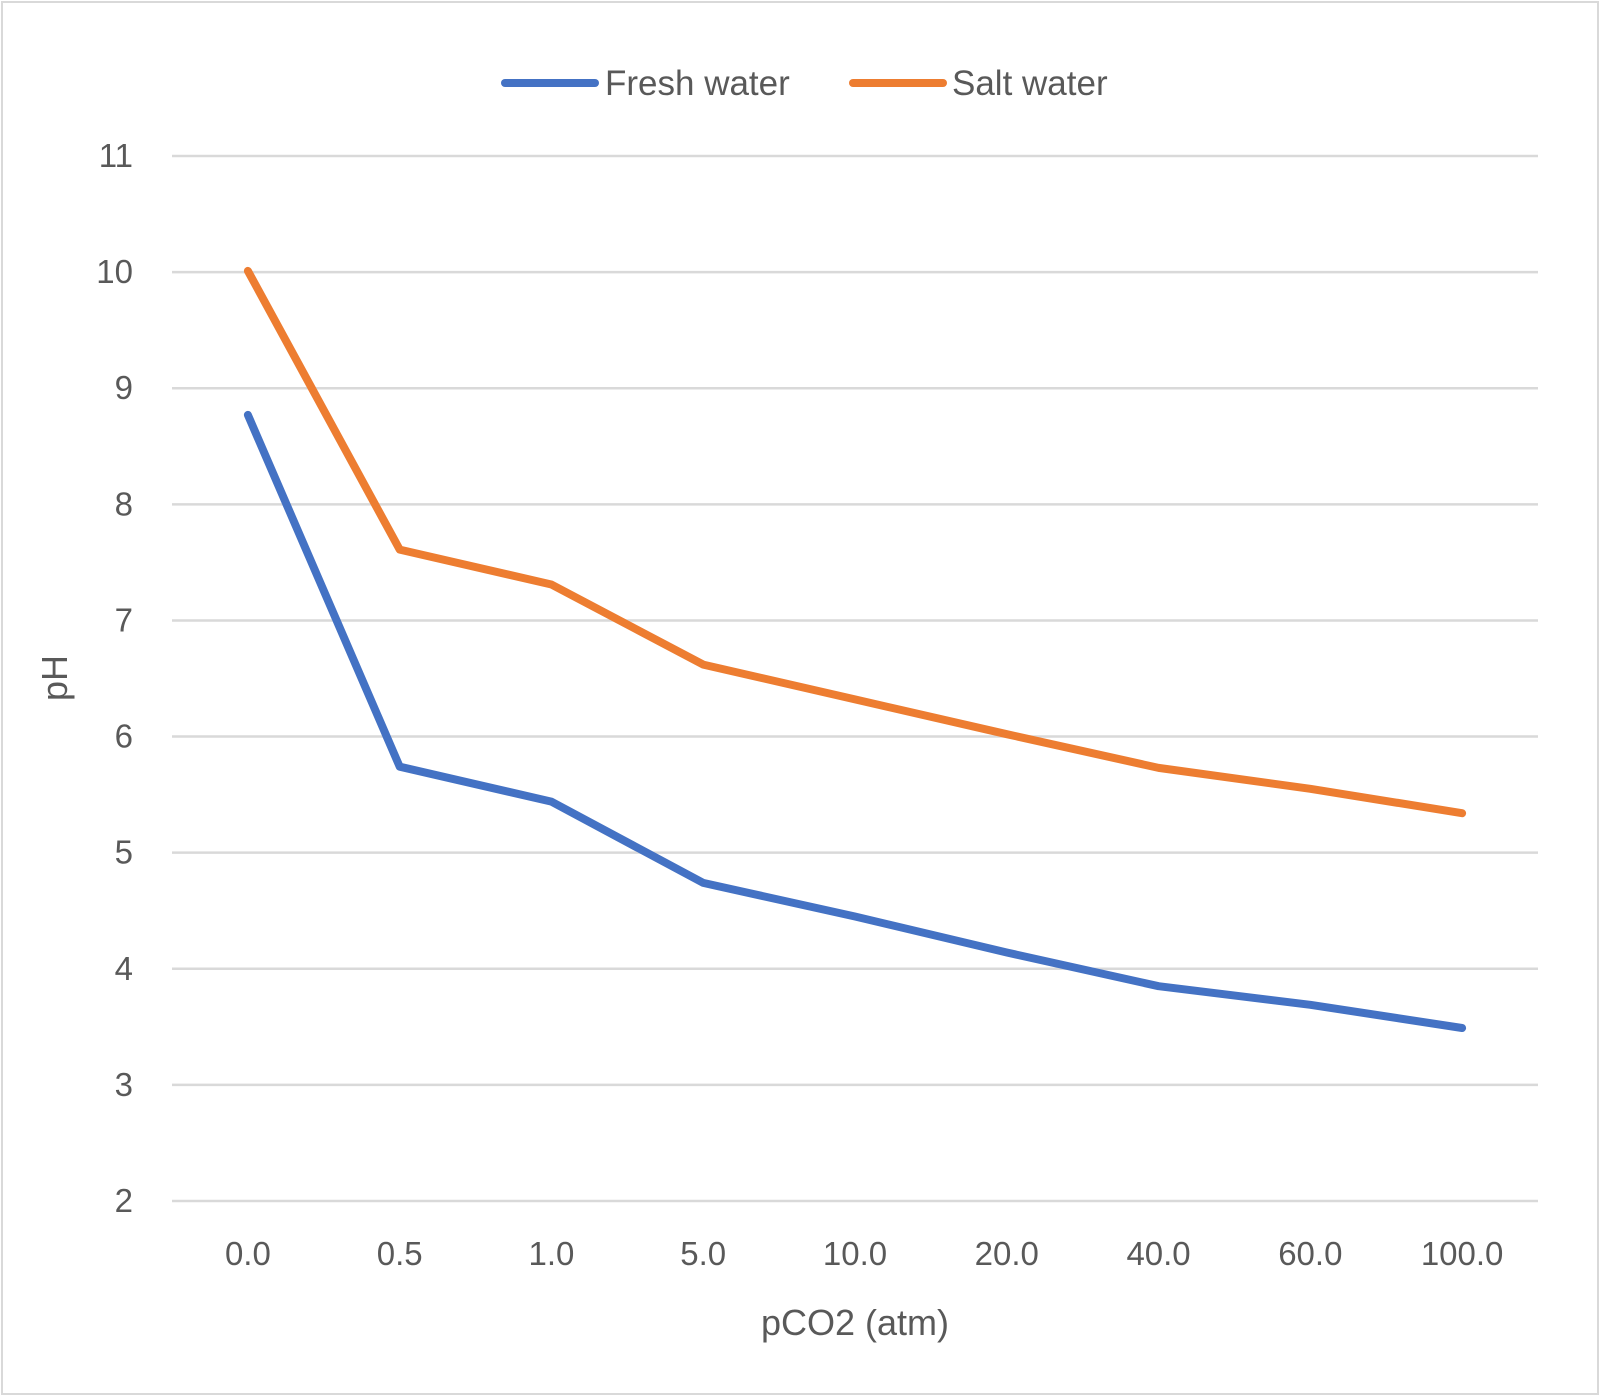 This screenshot has height=1399, width=1604. I want to click on y-tick-label: 2, so click(124, 1200).